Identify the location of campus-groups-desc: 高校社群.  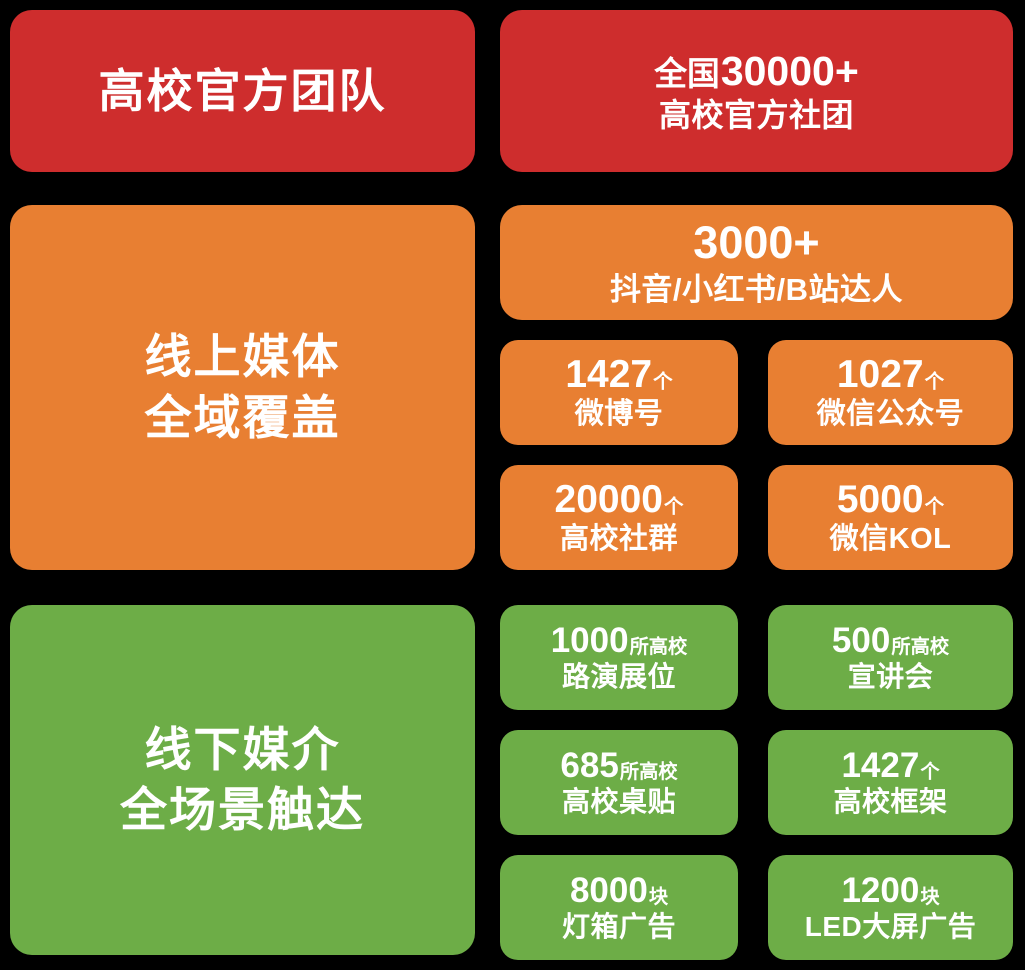
(618, 539).